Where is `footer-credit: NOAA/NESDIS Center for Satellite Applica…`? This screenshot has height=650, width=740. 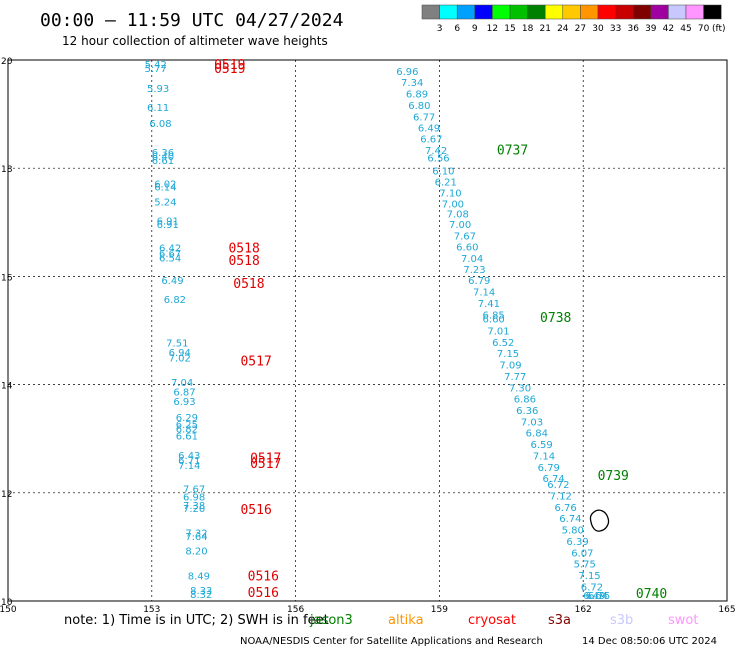
footer-credit: NOAA/NESDIS Center for Satellite Applica… is located at coordinates (391, 641).